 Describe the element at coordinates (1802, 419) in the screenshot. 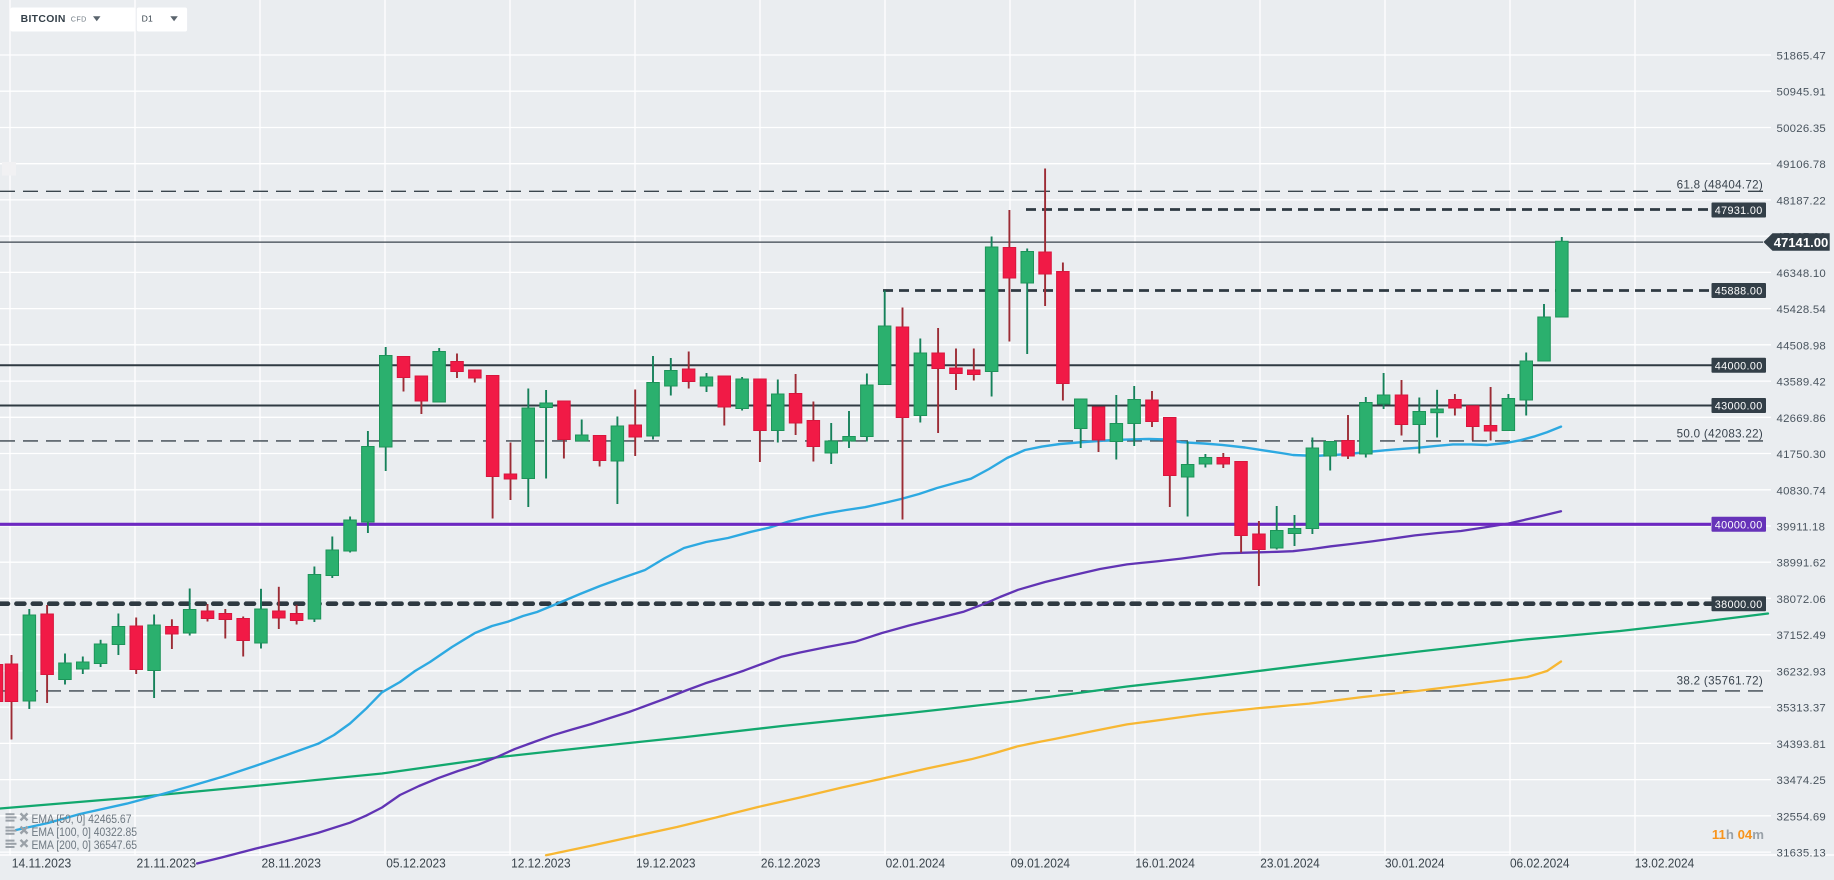

I see `svg-text: 42669.86` at that location.